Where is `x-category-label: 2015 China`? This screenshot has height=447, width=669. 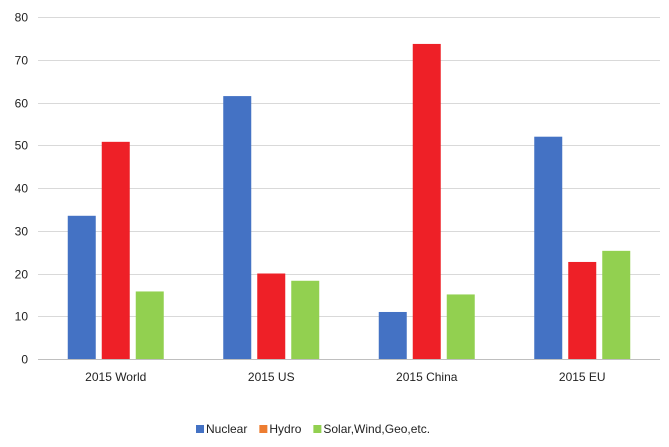 x-category-label: 2015 China is located at coordinates (427, 377).